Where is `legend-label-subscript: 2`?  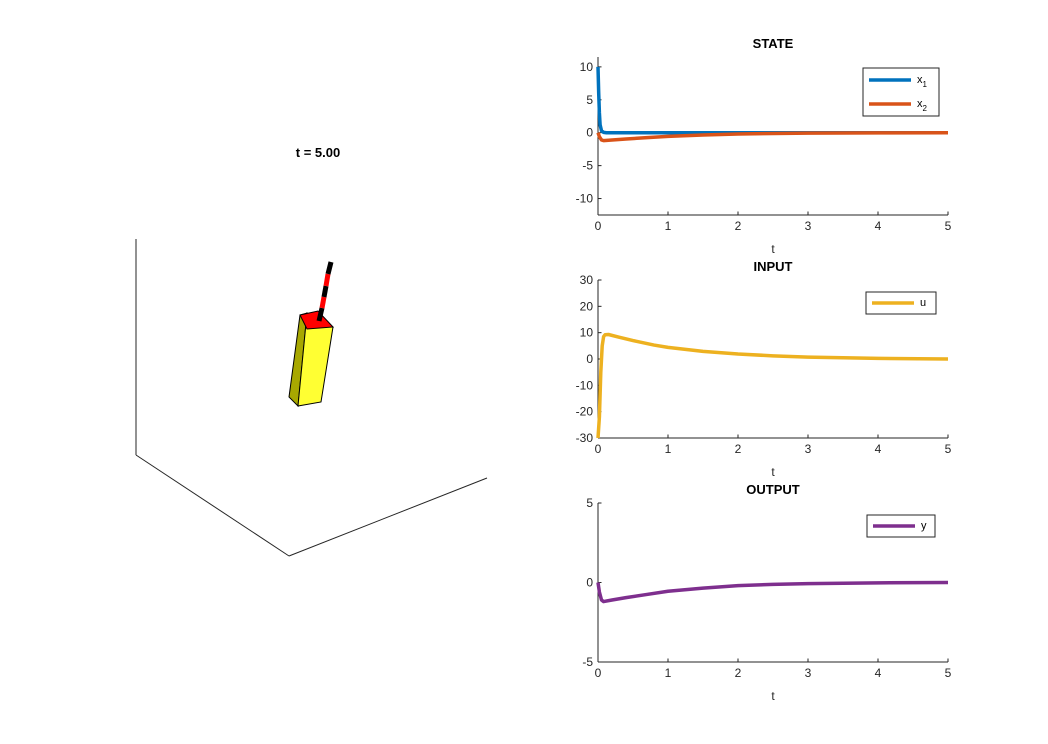 legend-label-subscript: 2 is located at coordinates (925, 108).